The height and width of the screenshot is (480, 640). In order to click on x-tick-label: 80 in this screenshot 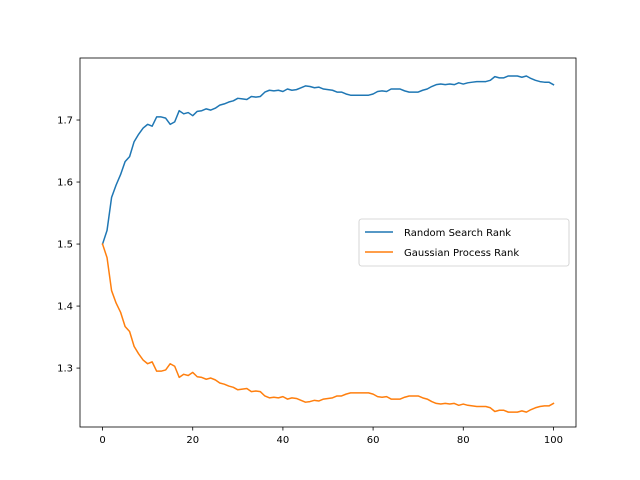, I will do `click(463, 440)`.